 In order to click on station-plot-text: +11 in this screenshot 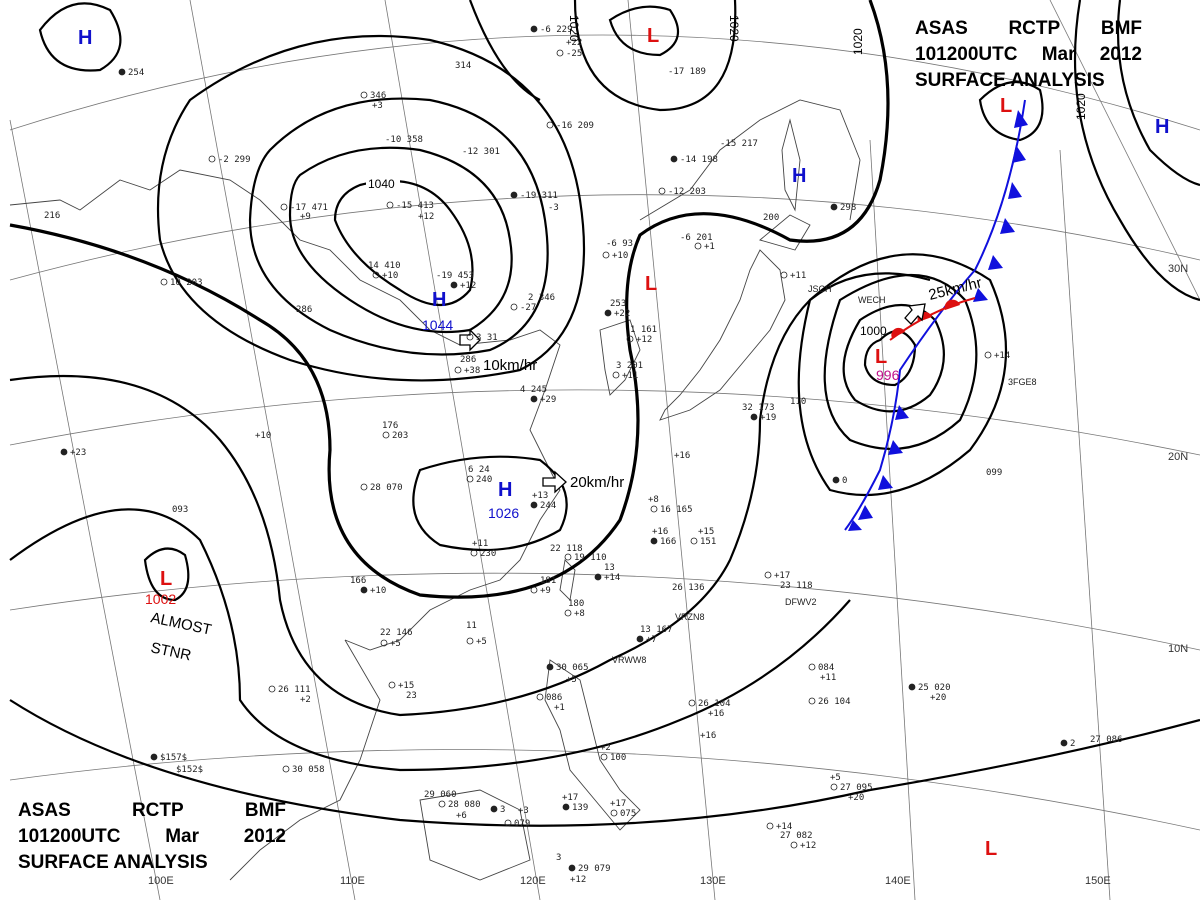, I will do `click(828, 678)`.